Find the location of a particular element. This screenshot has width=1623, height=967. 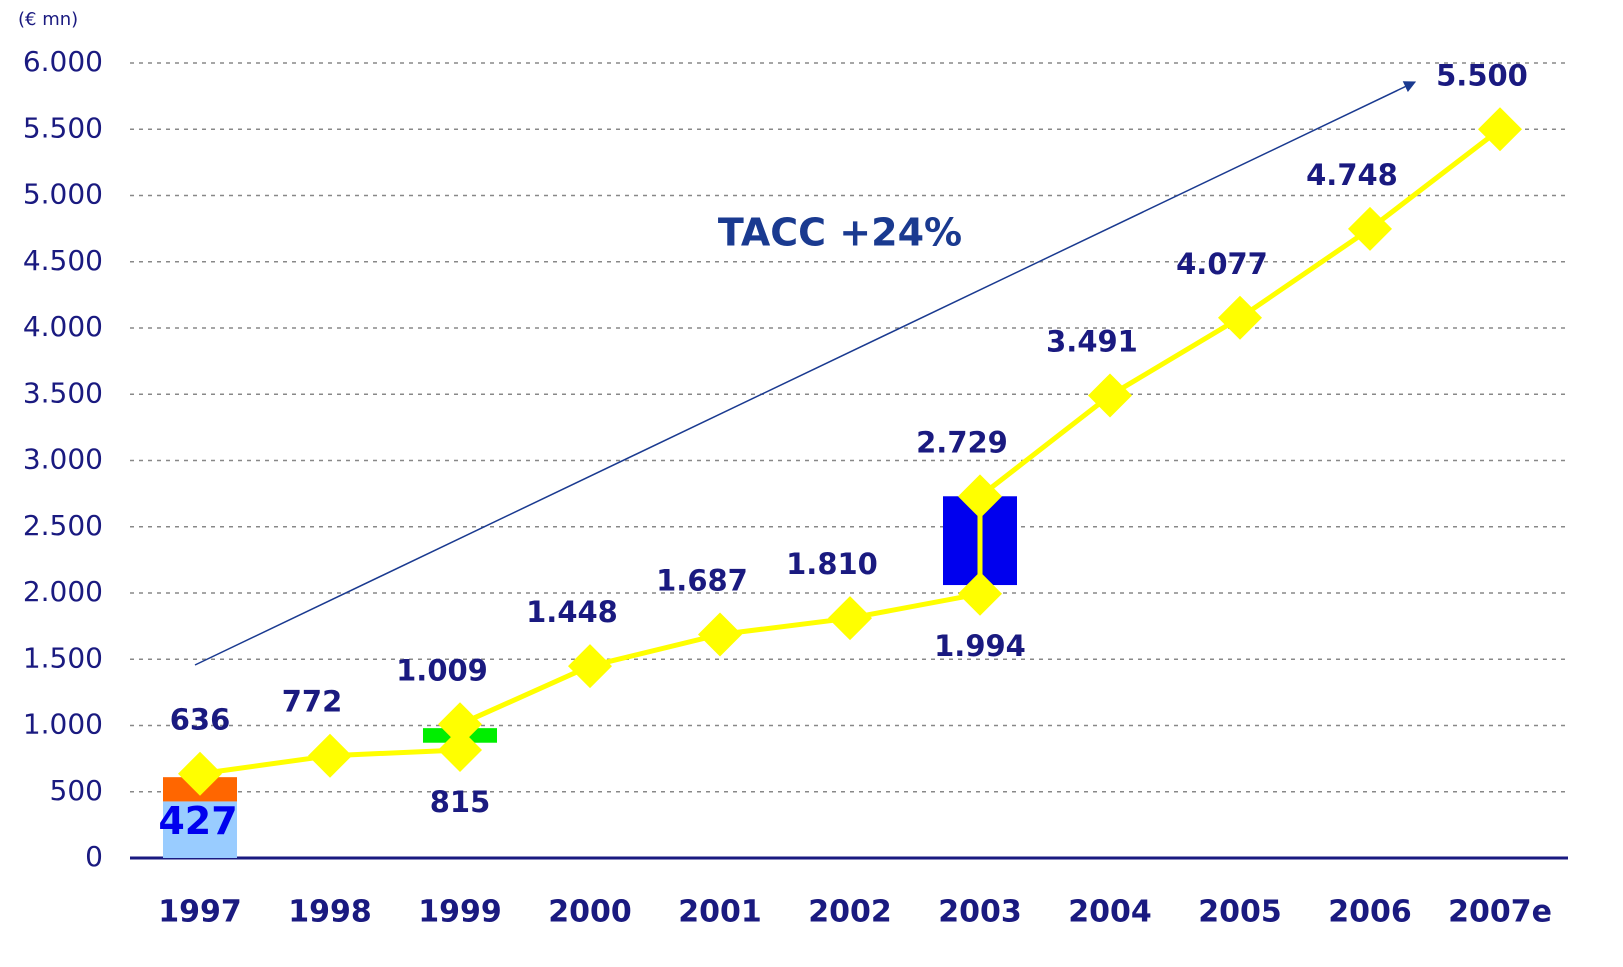

y-tick-label: 4.500 is located at coordinates (63, 260).